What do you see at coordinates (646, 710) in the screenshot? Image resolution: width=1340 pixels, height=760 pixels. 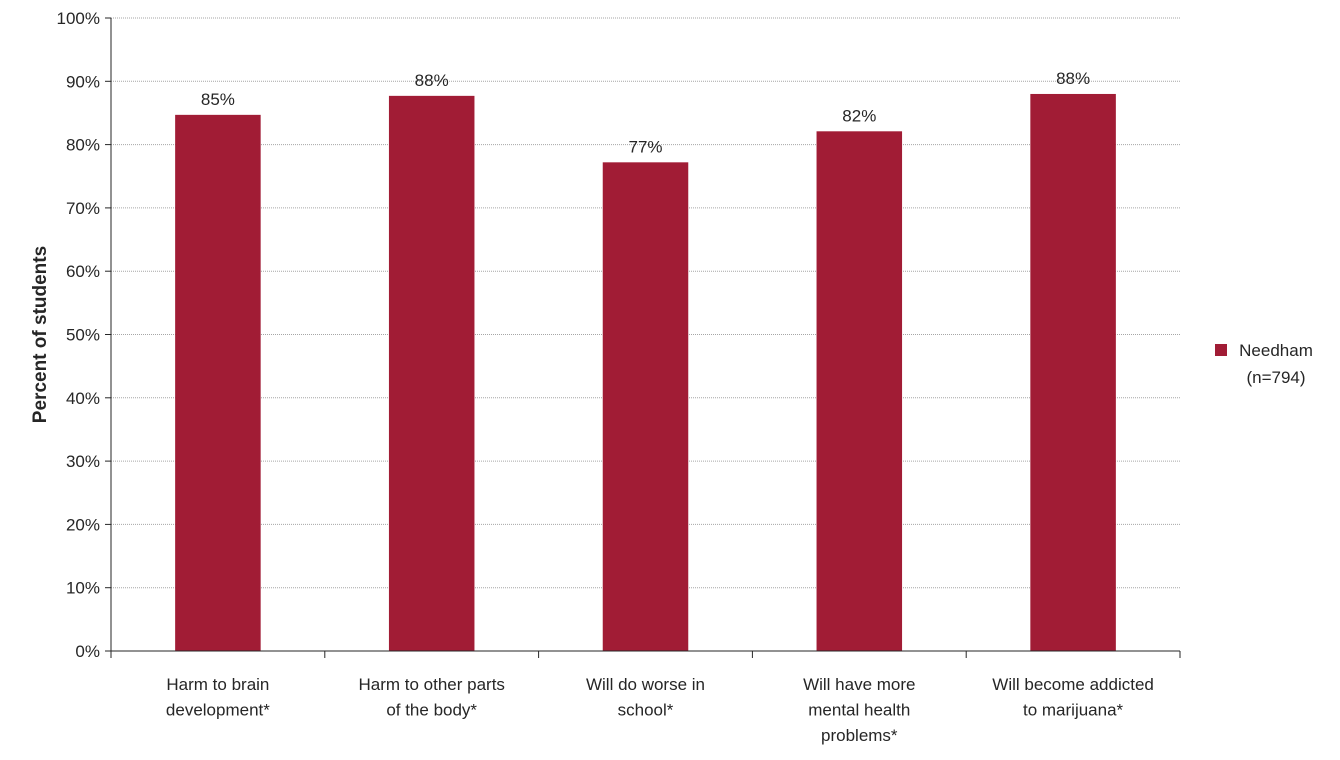 I see `x-category-label-line: school*` at bounding box center [646, 710].